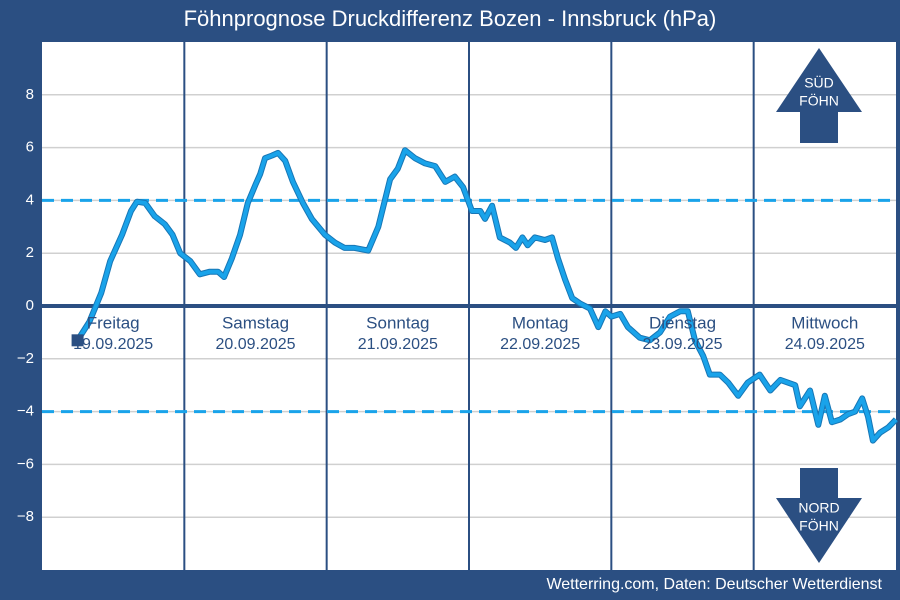 Image resolution: width=900 pixels, height=600 pixels. Describe the element at coordinates (25, 411) in the screenshot. I see `y-tick-label: −4` at that location.